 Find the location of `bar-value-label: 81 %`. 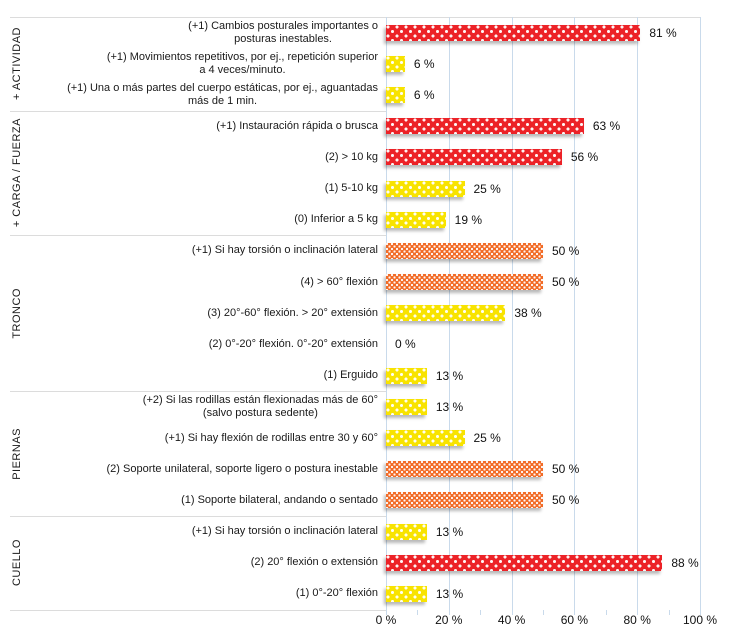

bar-value-label: 81 % is located at coordinates (663, 32).